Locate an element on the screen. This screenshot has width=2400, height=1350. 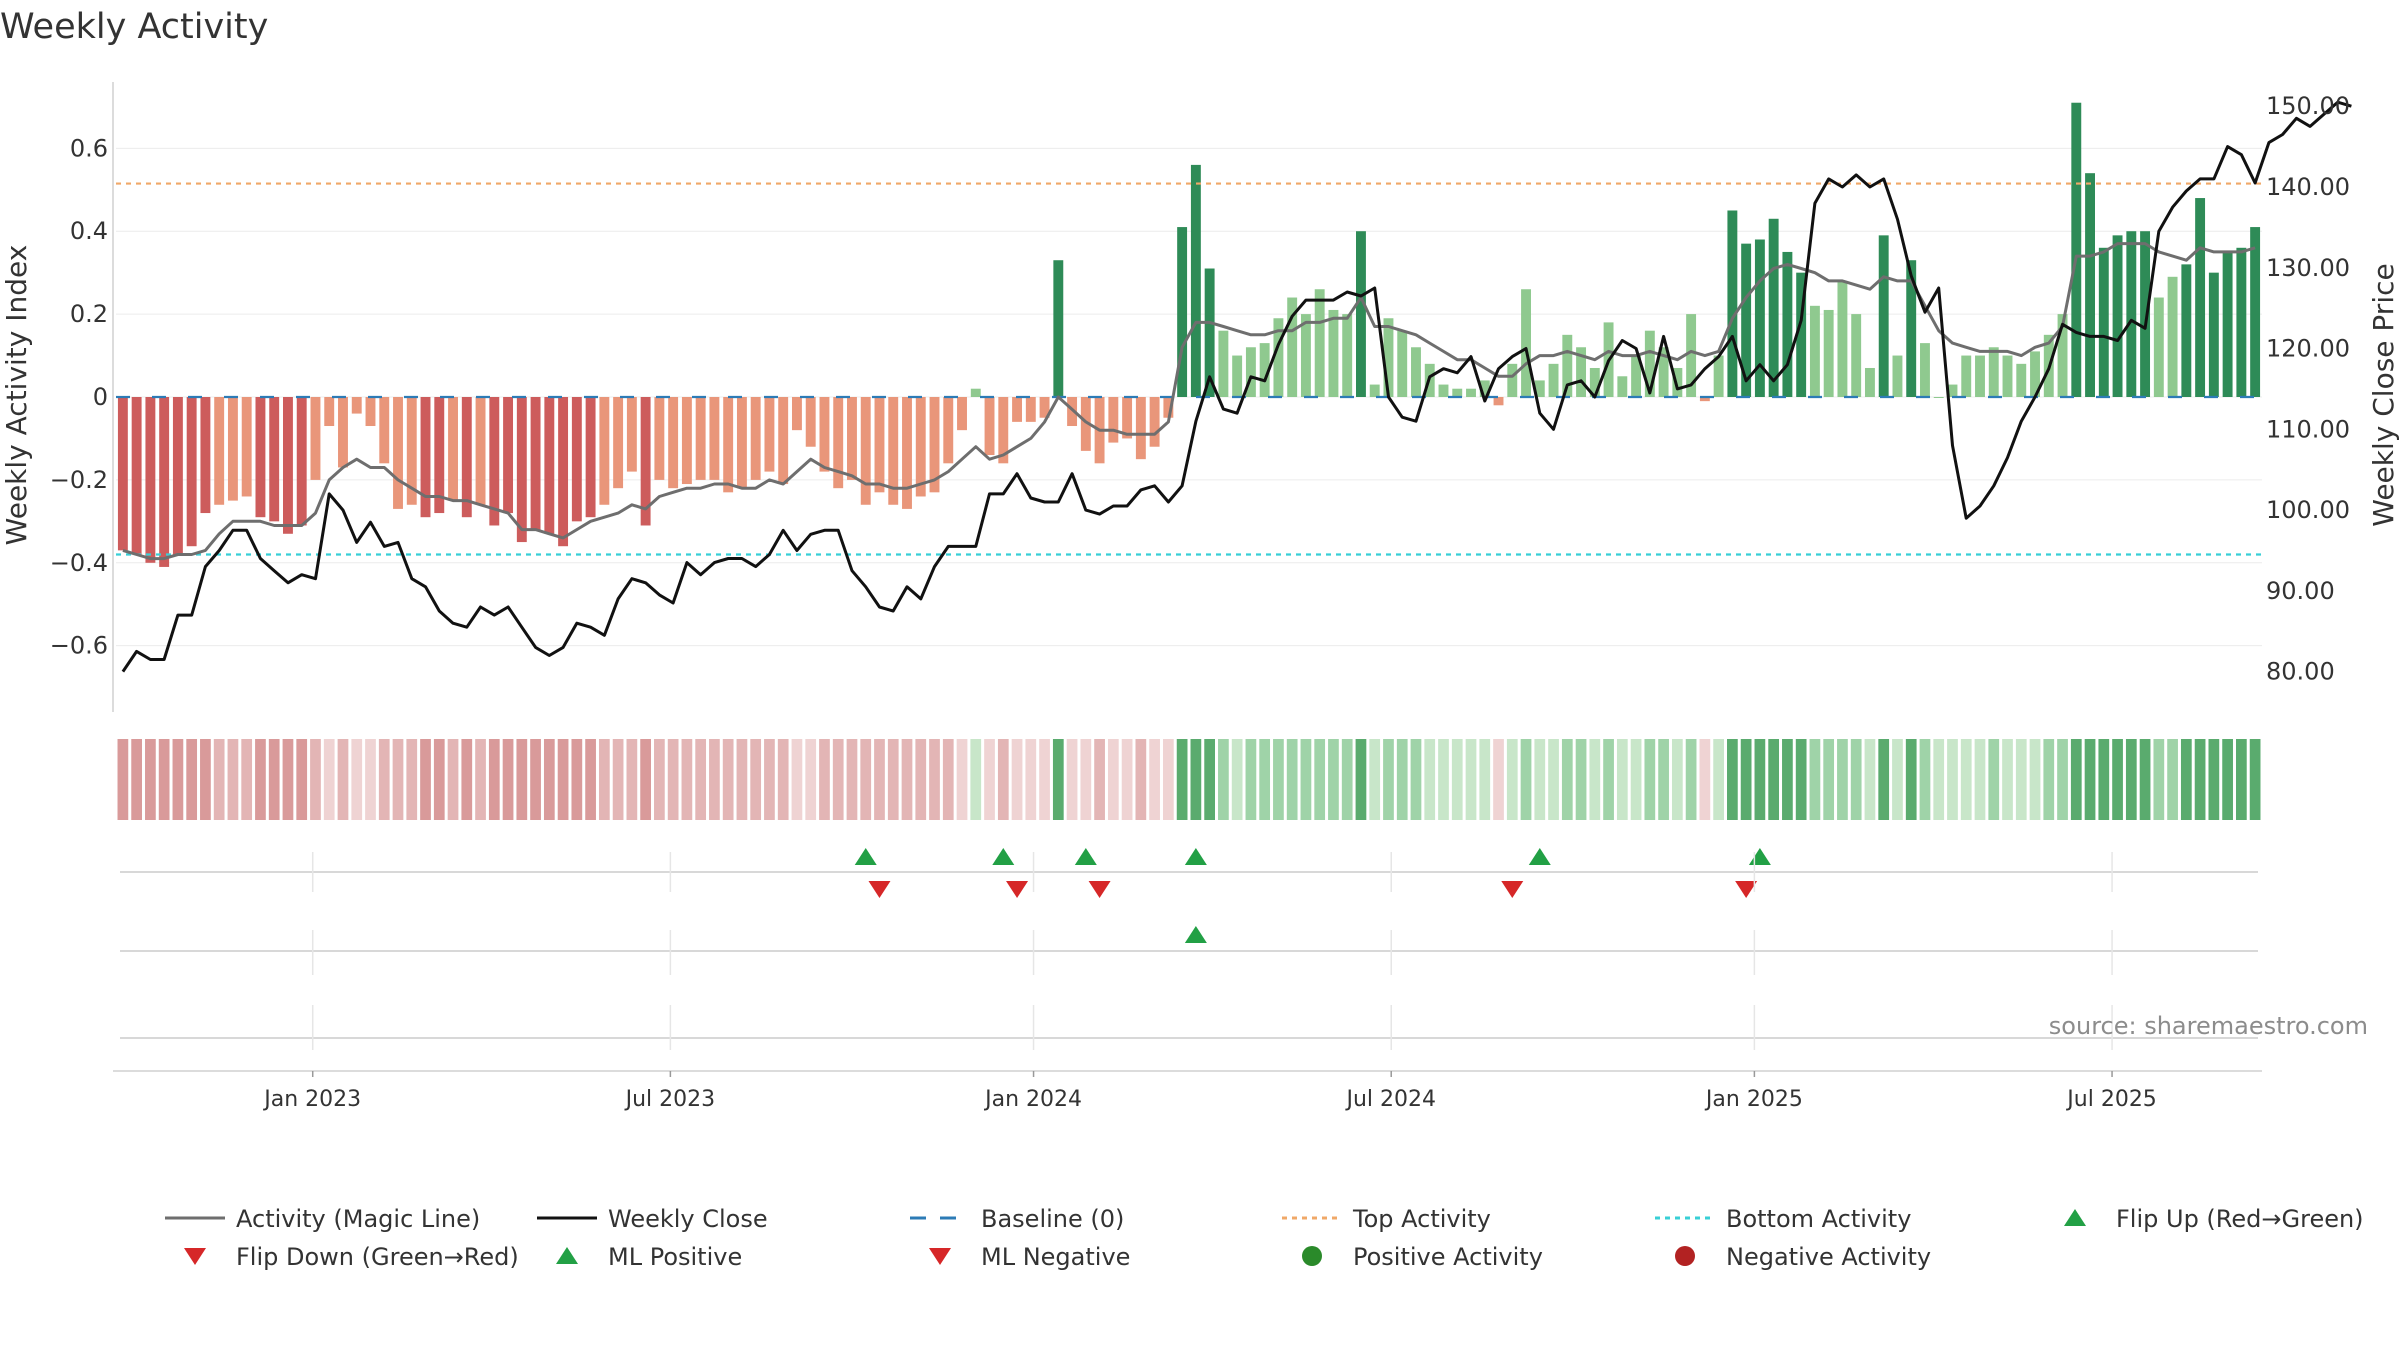
x-tick-label: Jan 2024 is located at coordinates (1032, 1099).